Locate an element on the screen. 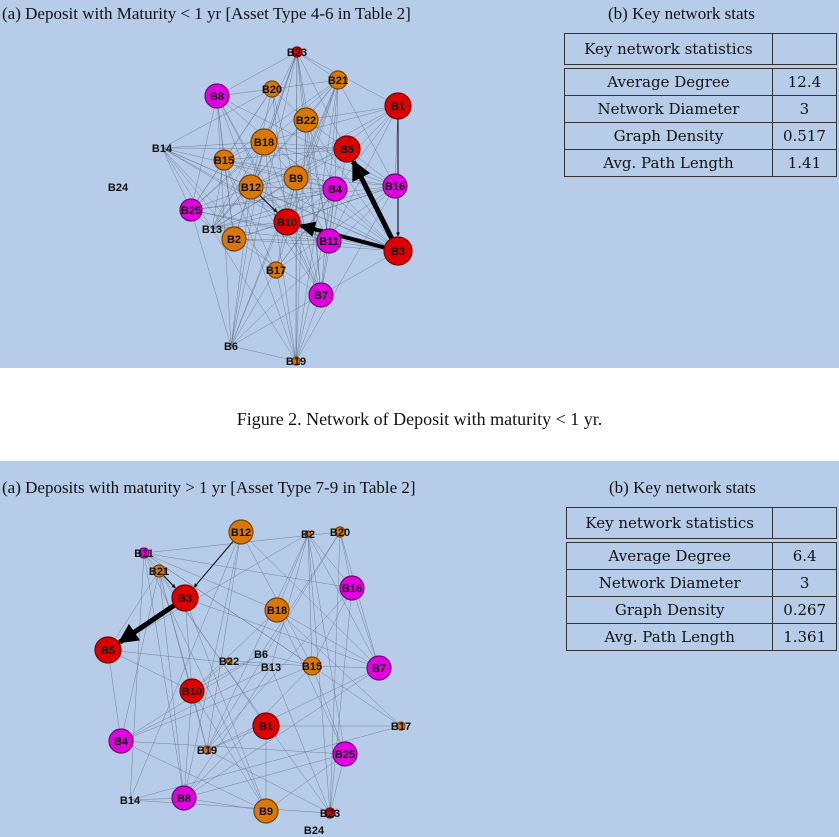 The height and width of the screenshot is (837, 839). edge-group is located at coordinates (254, 672).